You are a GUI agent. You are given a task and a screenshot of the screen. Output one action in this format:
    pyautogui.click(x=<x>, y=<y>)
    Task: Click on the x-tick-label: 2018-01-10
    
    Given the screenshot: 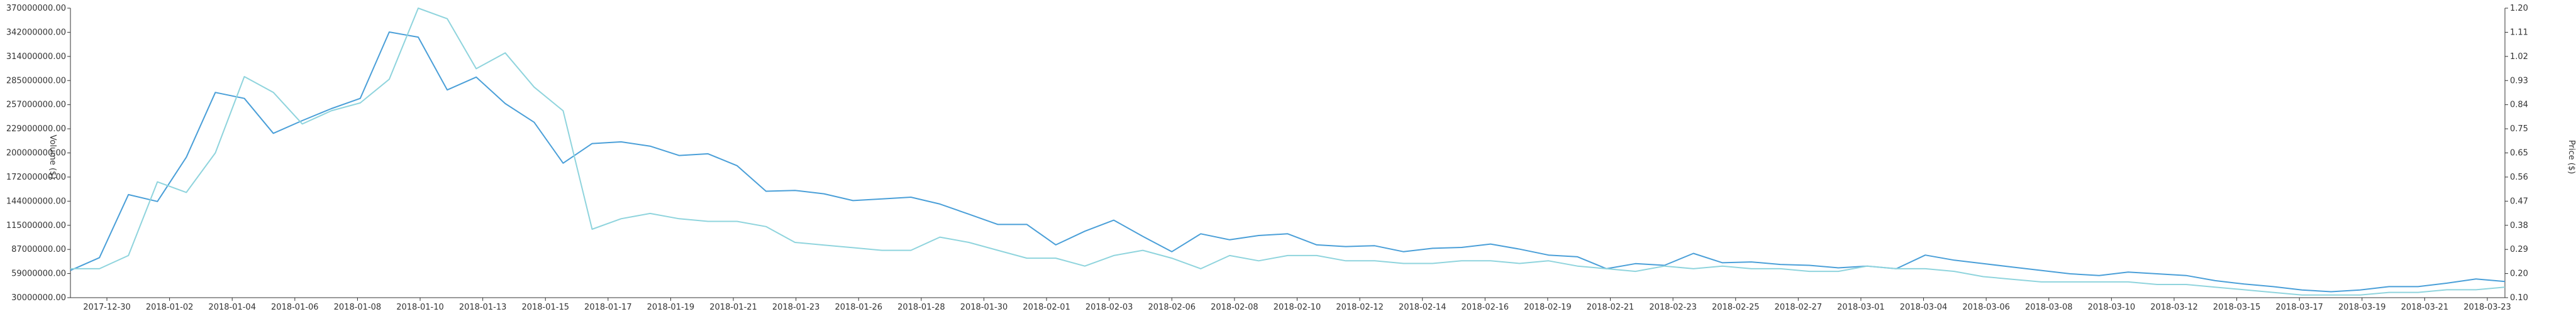 What is the action you would take?
    pyautogui.click(x=420, y=307)
    